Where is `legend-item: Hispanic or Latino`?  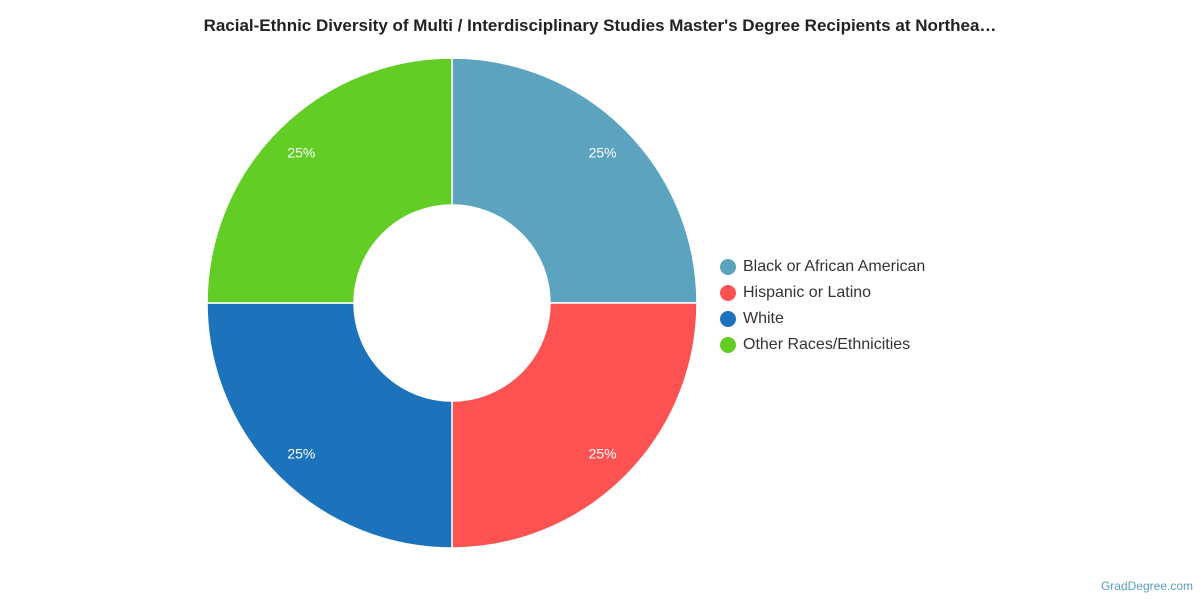
legend-item: Hispanic or Latino is located at coordinates (822, 293).